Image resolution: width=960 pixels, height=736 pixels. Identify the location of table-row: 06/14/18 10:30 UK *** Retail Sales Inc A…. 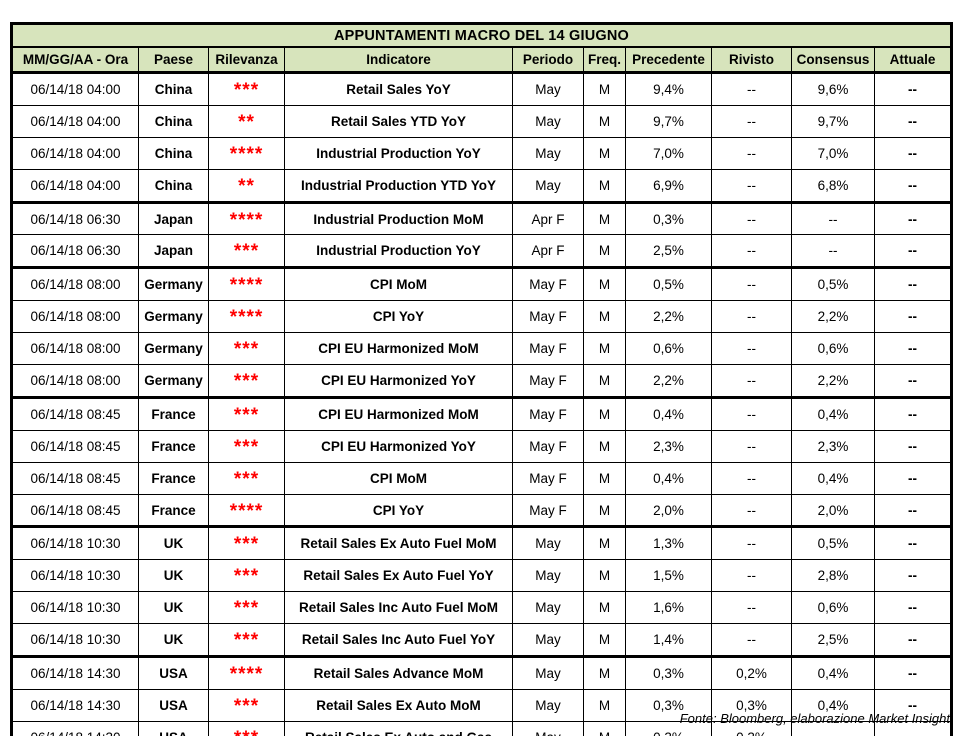
(481, 641).